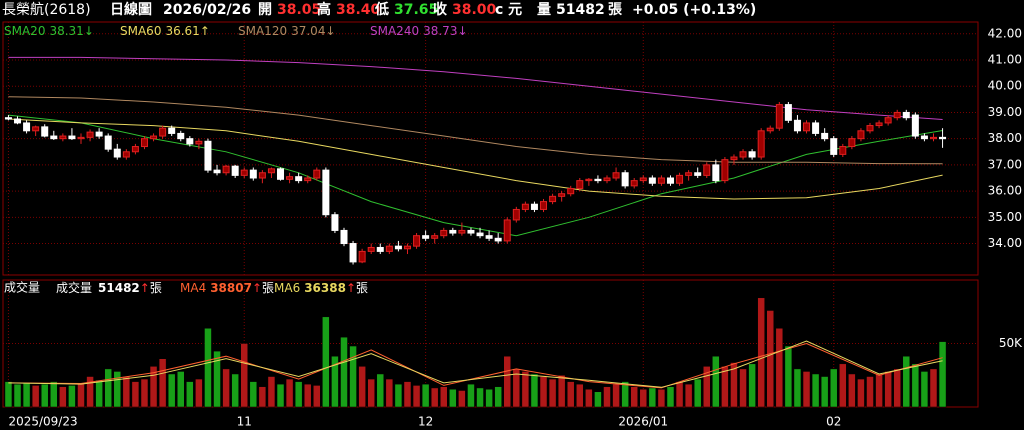  Describe the element at coordinates (475, 364) in the screenshot. I see `ma-line` at that location.